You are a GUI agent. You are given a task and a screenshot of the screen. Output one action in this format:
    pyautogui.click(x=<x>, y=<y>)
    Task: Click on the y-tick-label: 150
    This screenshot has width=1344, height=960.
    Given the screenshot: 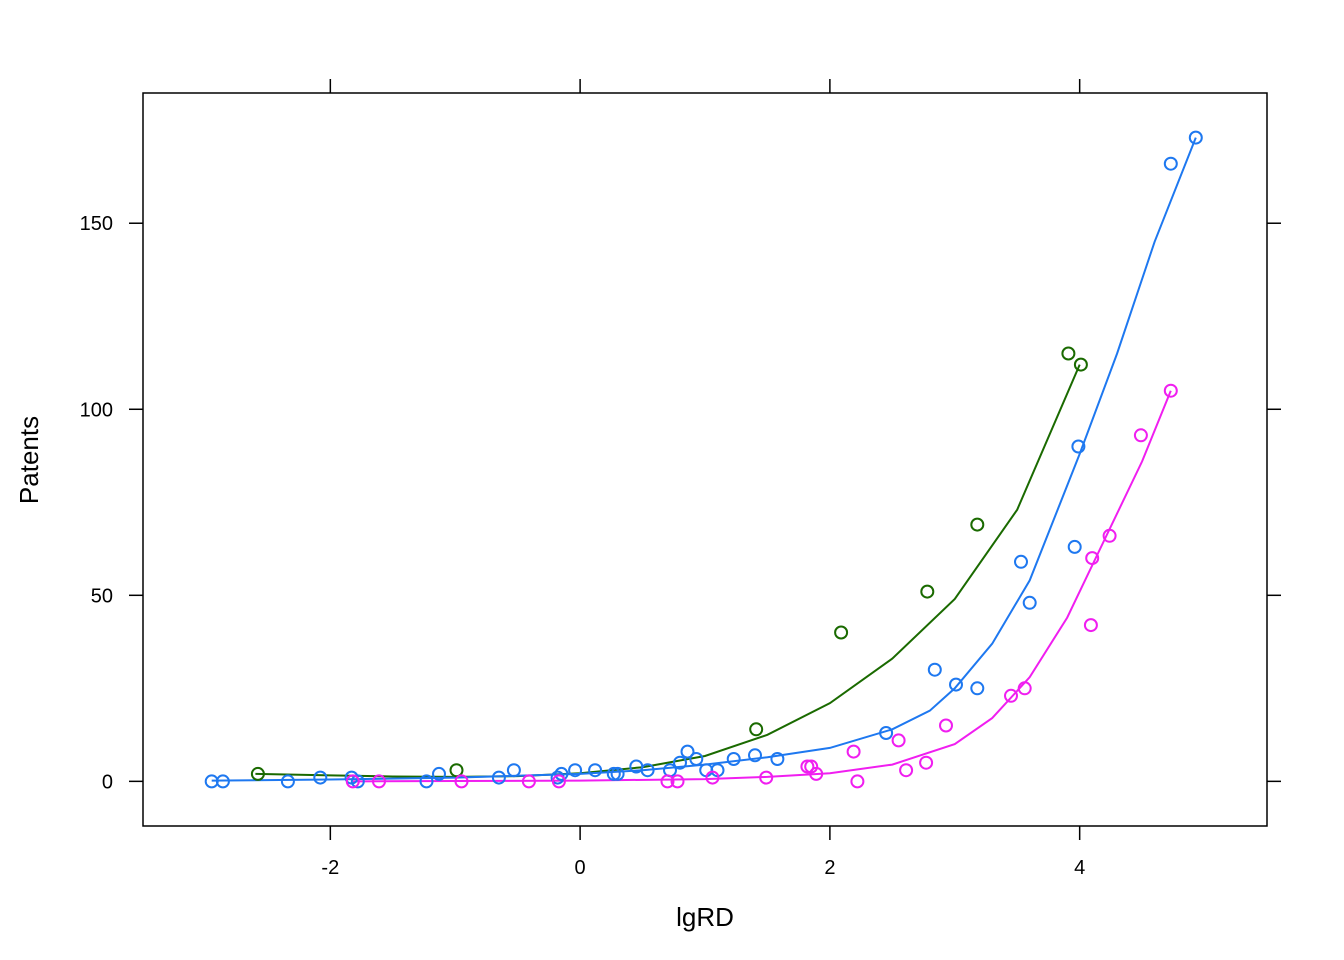 What is the action you would take?
    pyautogui.click(x=96, y=224)
    